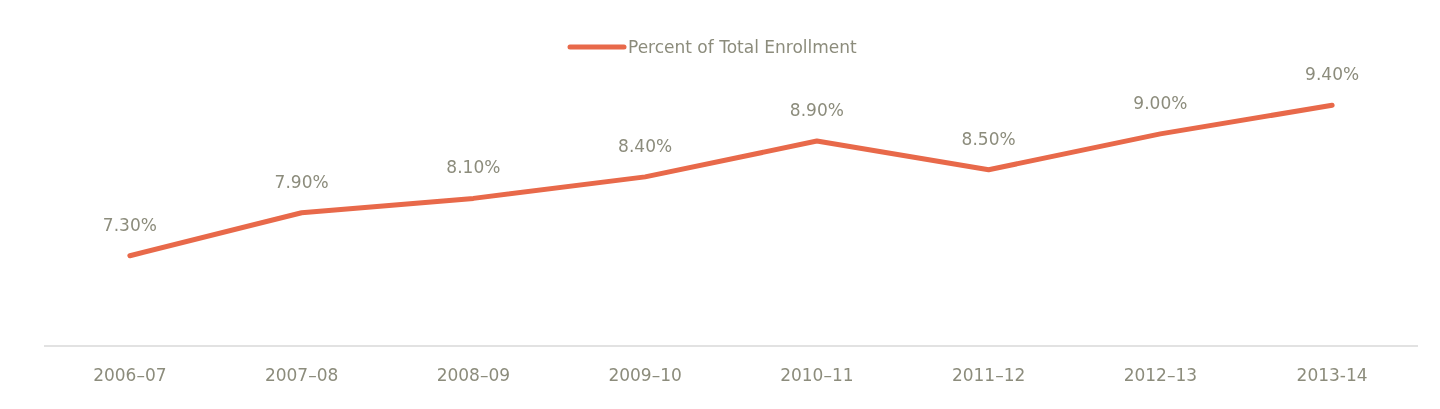 The width and height of the screenshot is (1440, 409). Describe the element at coordinates (645, 375) in the screenshot. I see `x-tick-label: 2009–10` at that location.